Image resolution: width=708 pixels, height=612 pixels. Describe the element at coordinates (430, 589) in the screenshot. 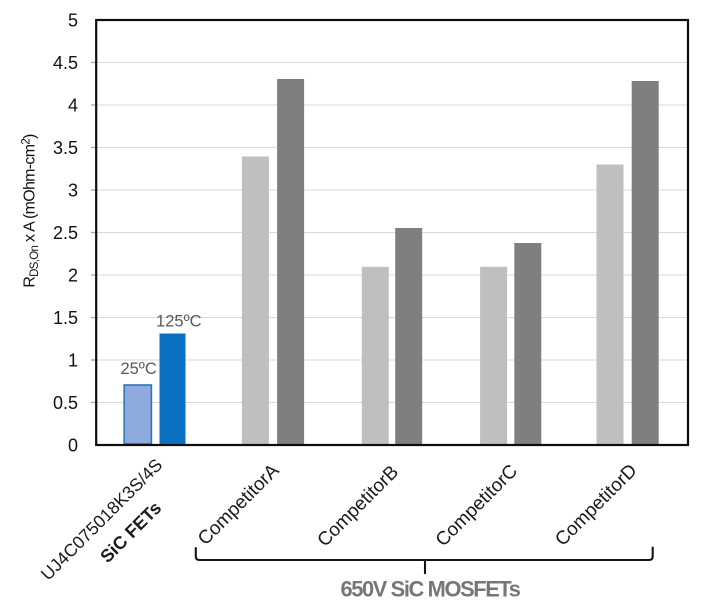

I see `svg-text: 650V SiC MOSFETs` at that location.